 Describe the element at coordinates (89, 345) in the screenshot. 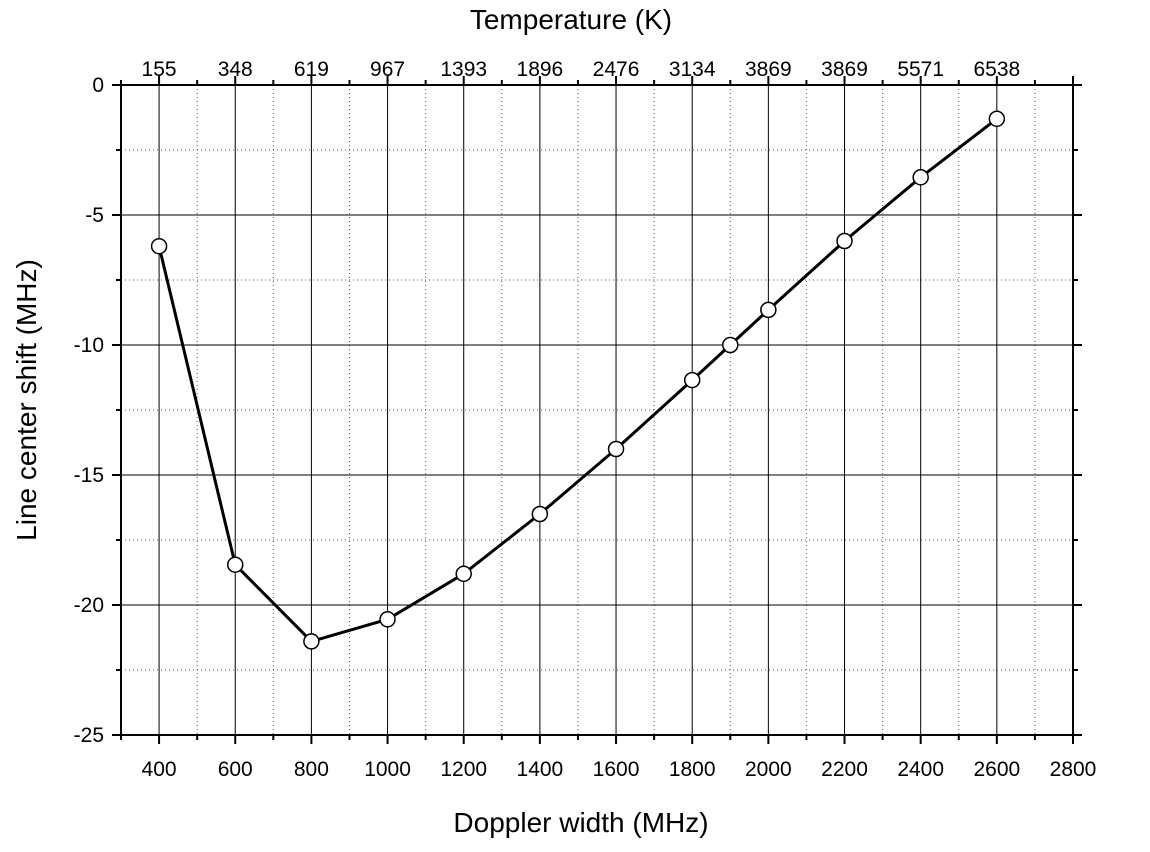

I see `y-tick-label: -10` at that location.